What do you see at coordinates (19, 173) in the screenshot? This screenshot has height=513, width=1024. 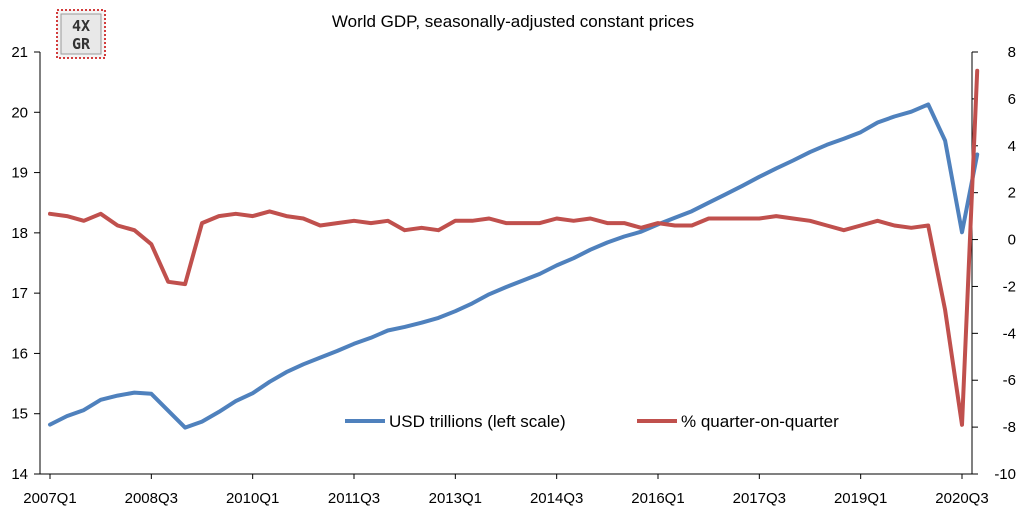 I see `left-tick-label: 19` at bounding box center [19, 173].